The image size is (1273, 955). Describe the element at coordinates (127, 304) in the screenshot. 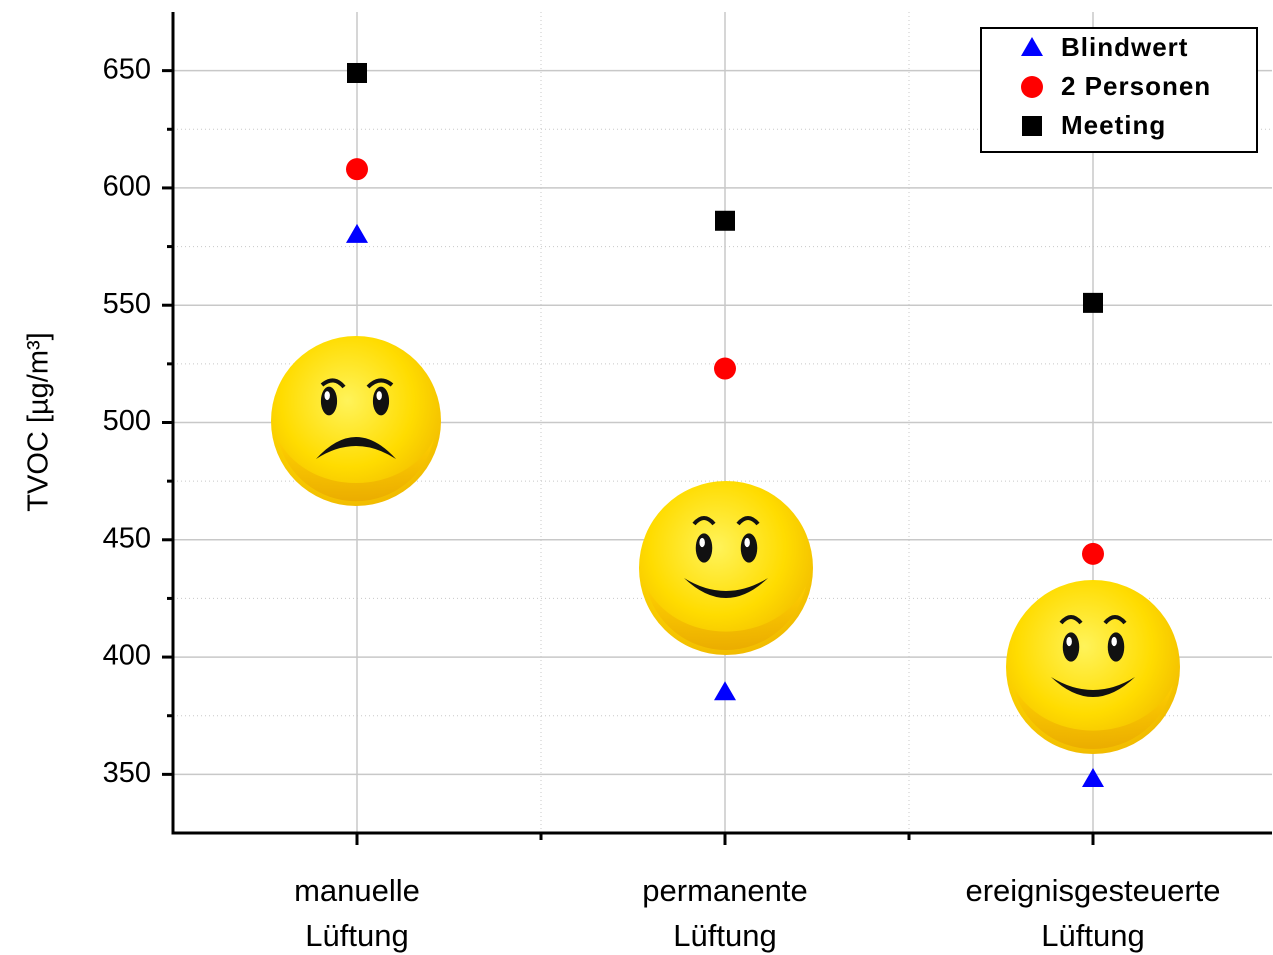

I see `y-tick-label: 550` at that location.